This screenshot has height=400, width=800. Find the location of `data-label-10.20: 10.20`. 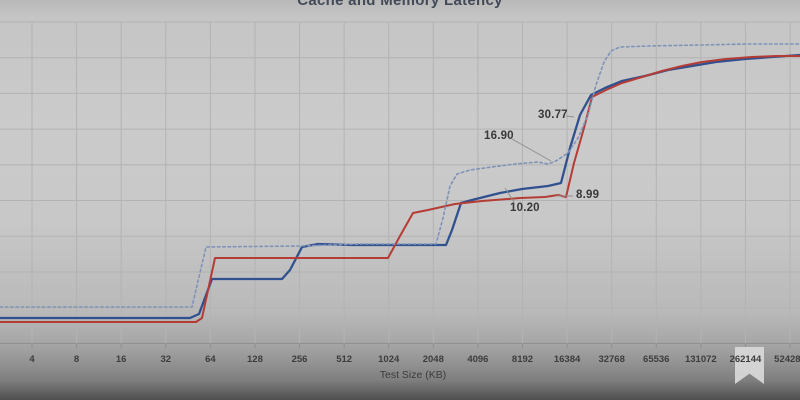

data-label-10.20: 10.20 is located at coordinates (525, 208).